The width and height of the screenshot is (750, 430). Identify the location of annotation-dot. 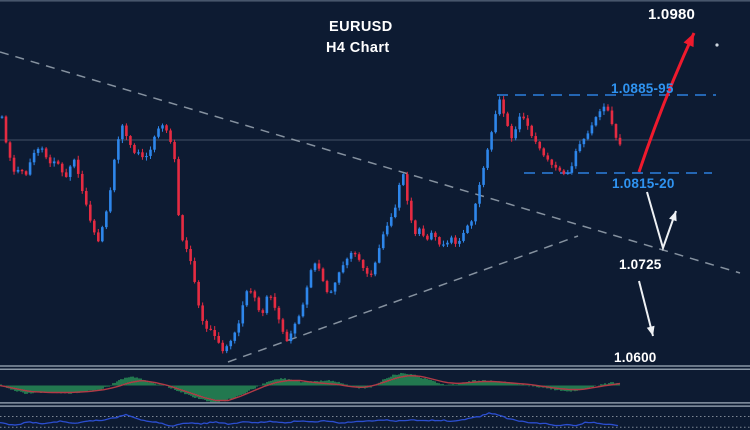
(717, 45).